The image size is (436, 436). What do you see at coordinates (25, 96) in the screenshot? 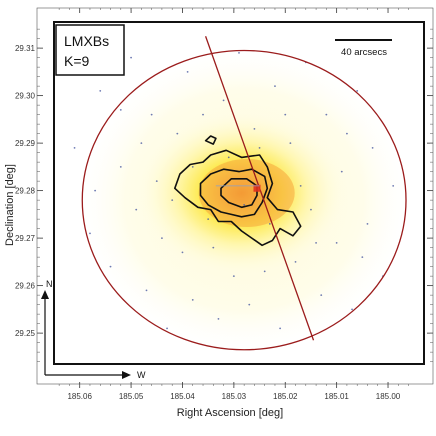
I see `y-tick-label: 29.30` at bounding box center [25, 96].